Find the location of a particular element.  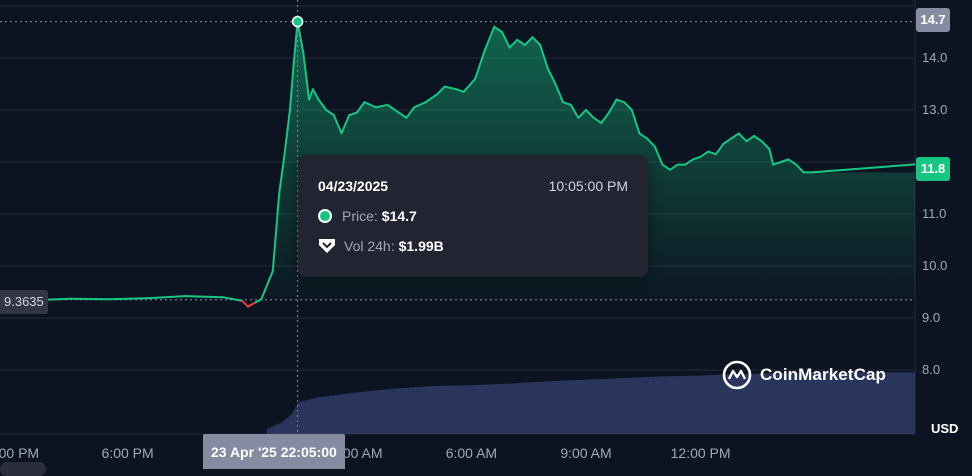

currency-label: USD is located at coordinates (945, 428).